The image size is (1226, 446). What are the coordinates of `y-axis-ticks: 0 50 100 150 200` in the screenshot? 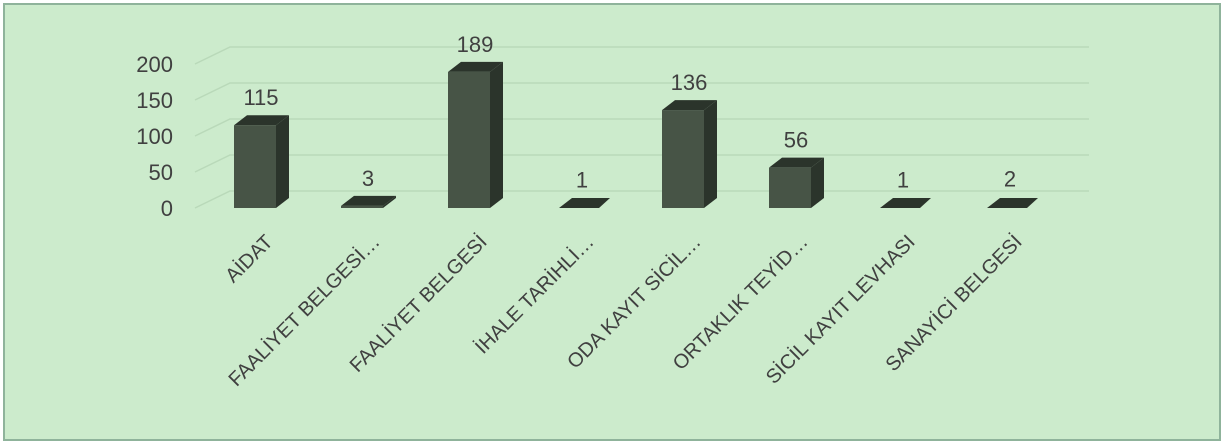 It's located at (154, 136).